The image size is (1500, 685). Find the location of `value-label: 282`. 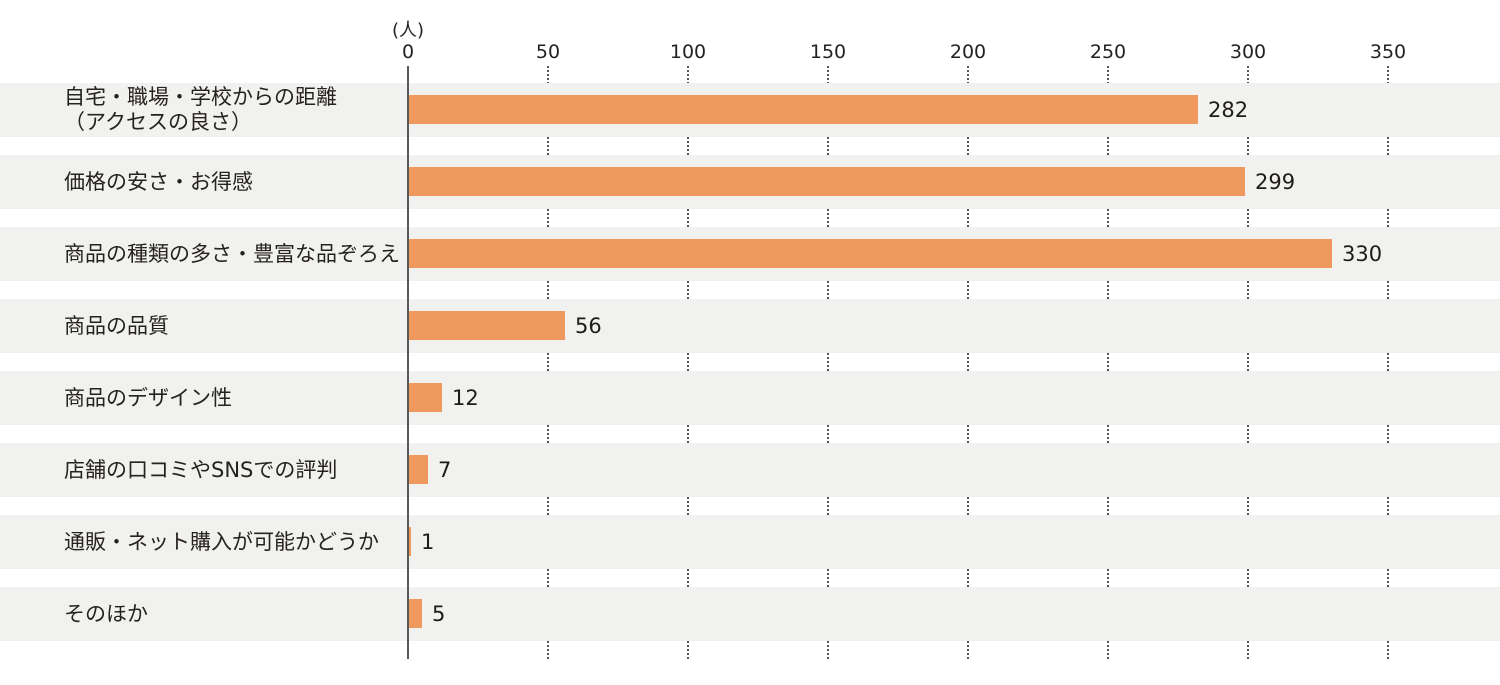

value-label: 282 is located at coordinates (1228, 110).